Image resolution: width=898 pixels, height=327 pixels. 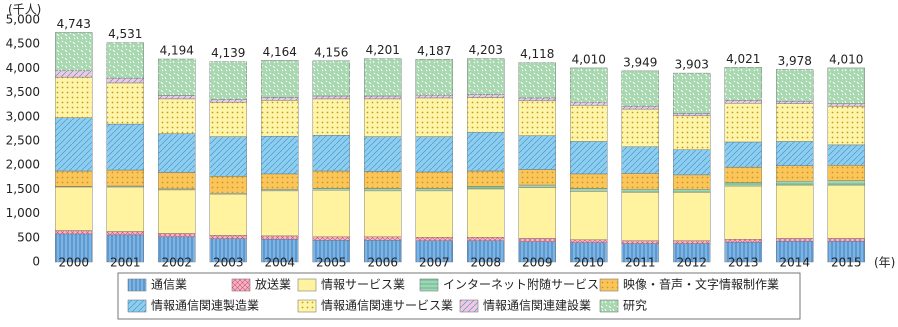 I want to click on x-tick-label: 2010, so click(x=588, y=263).